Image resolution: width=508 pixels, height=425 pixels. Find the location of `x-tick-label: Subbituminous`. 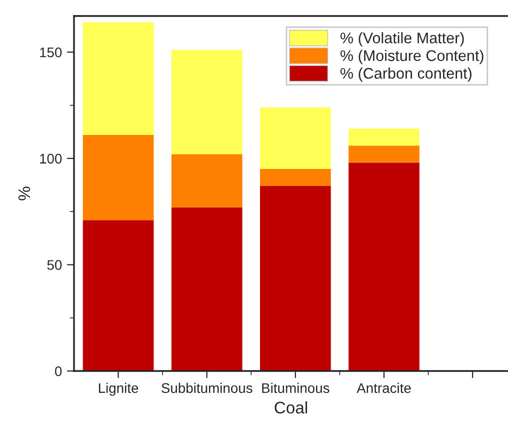

x-tick-label: Subbituminous is located at coordinates (207, 388).